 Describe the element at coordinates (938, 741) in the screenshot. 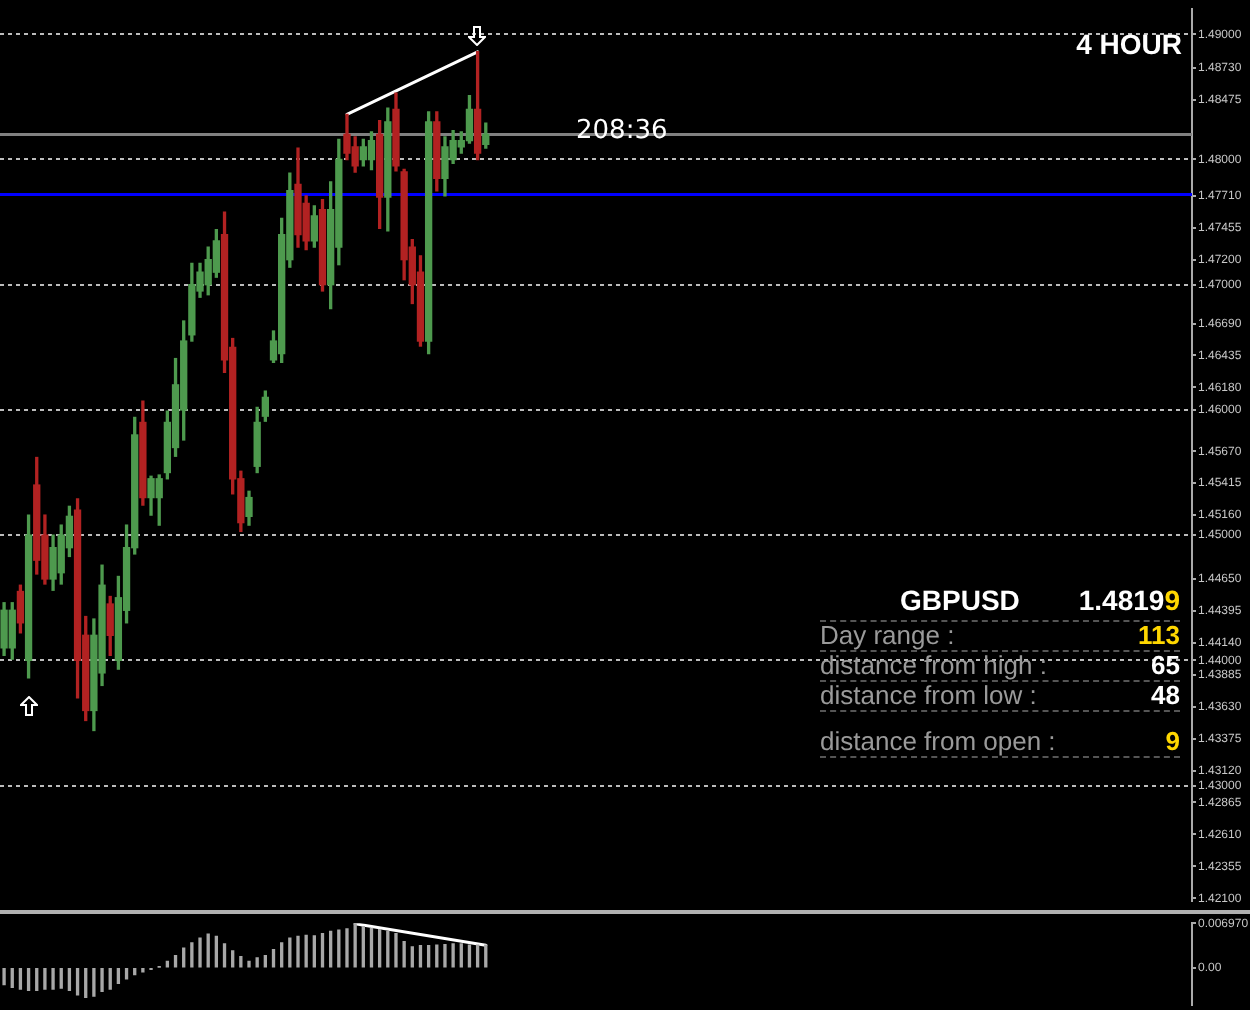

I see `annotation: distance from open :` at that location.